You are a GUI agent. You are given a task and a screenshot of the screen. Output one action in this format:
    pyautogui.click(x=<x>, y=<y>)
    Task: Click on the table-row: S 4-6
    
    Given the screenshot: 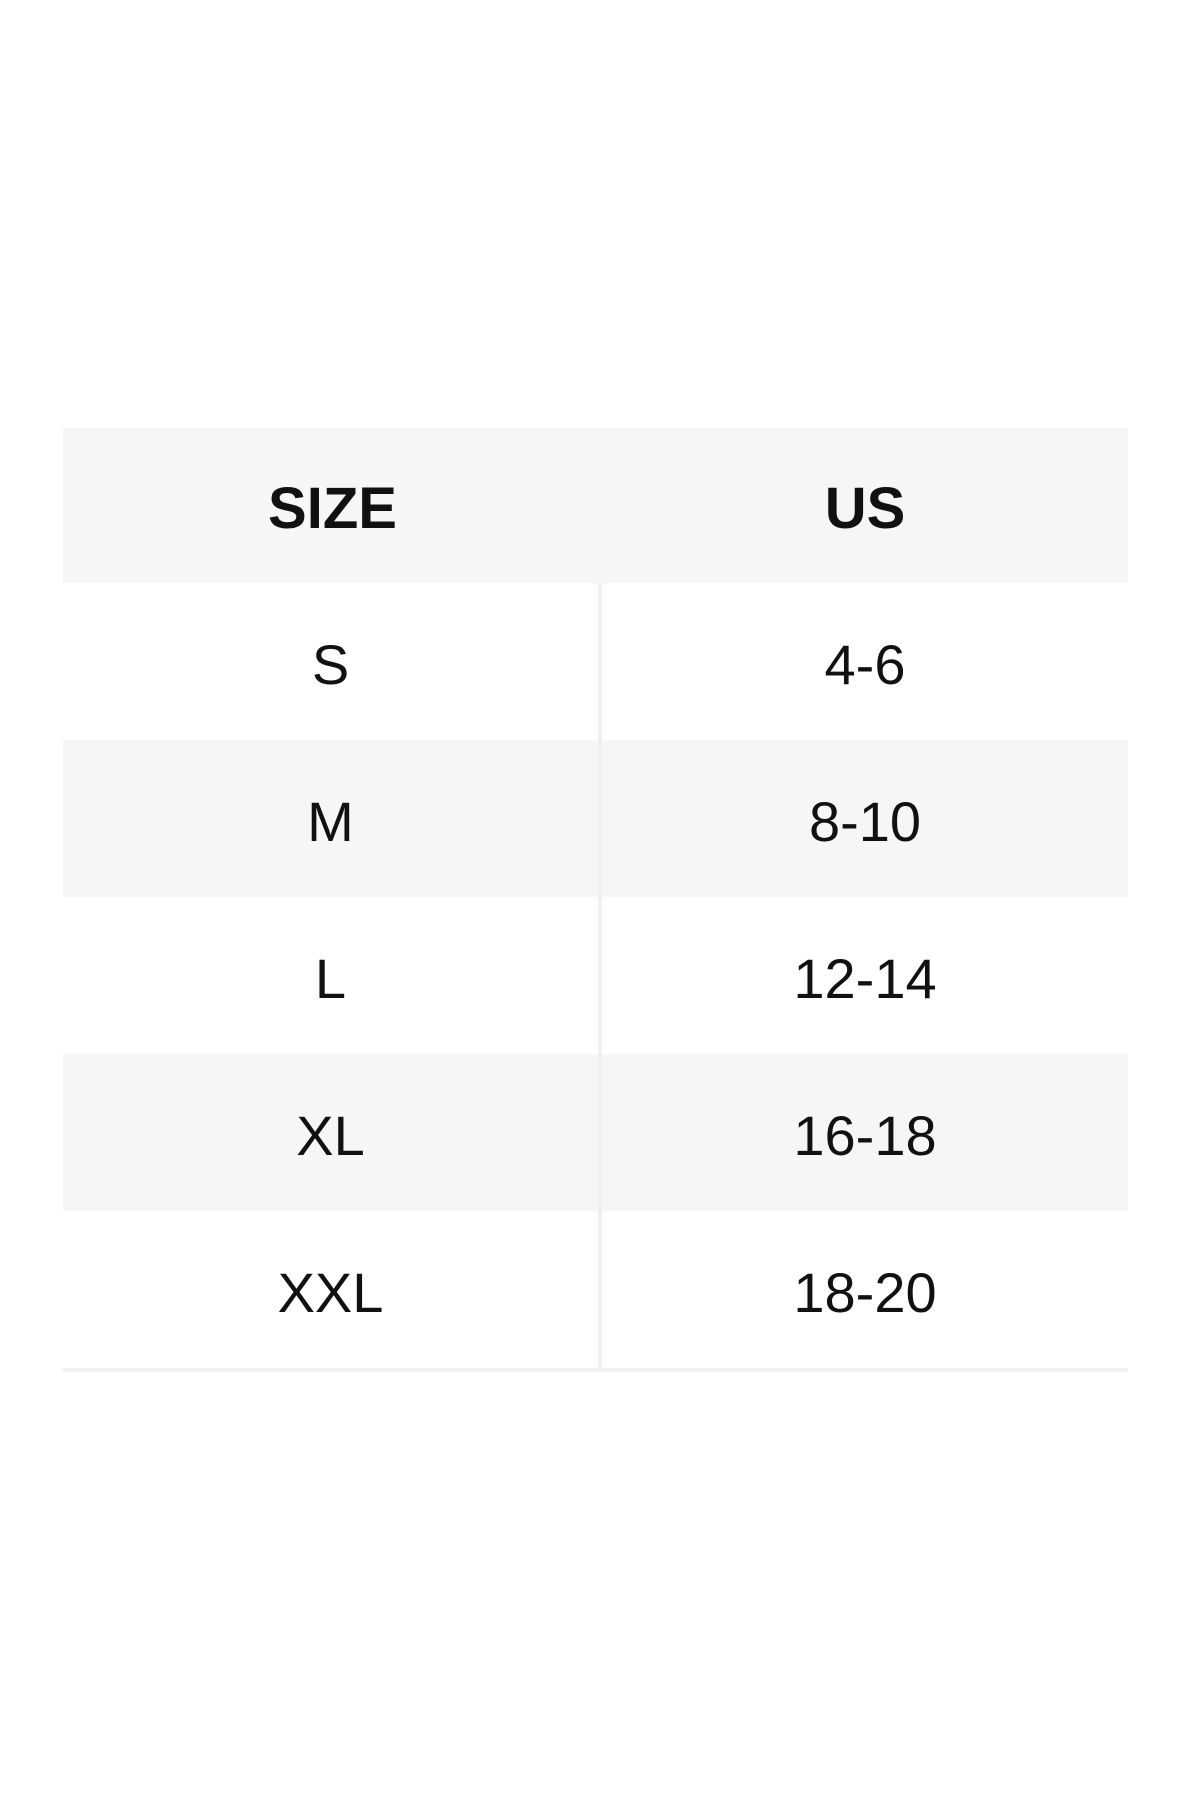 What is the action you would take?
    pyautogui.click(x=595, y=661)
    